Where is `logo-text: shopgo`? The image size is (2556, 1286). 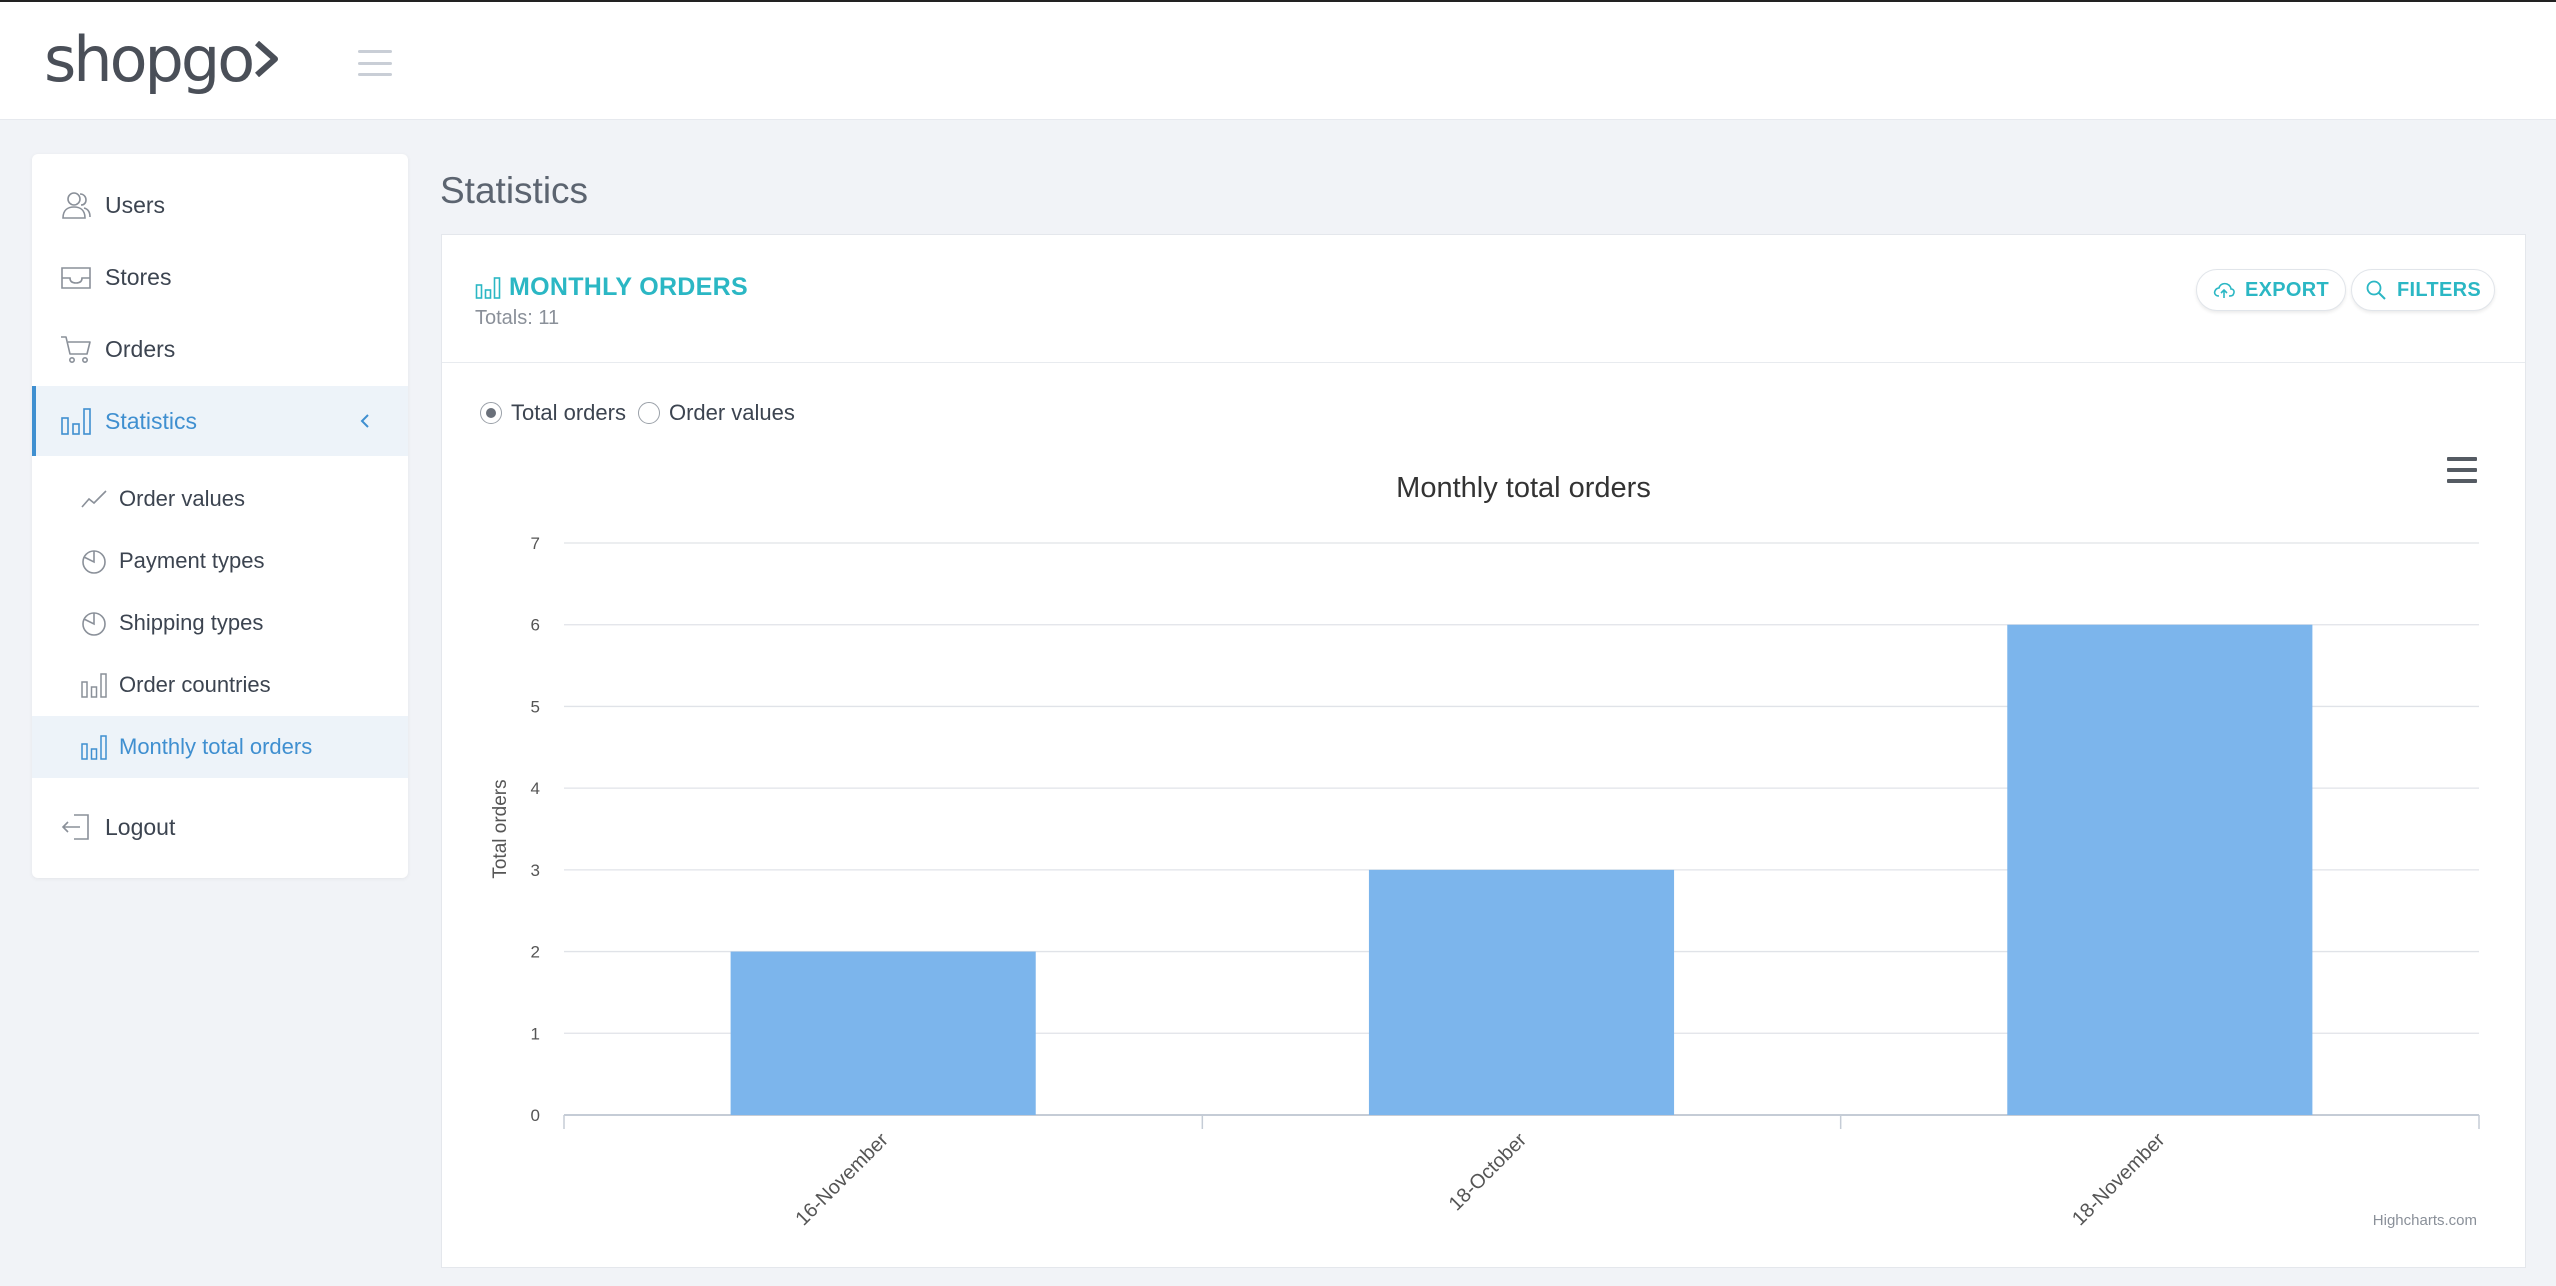
logo-text: shopgo is located at coordinates (149, 59).